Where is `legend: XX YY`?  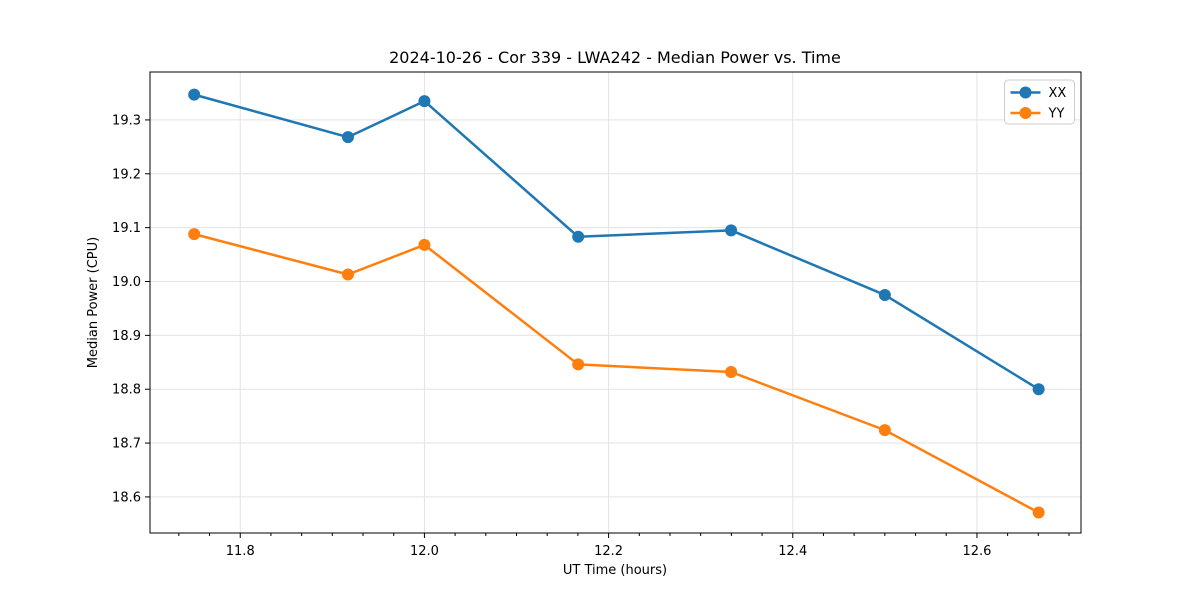 legend: XX YY is located at coordinates (1039, 102).